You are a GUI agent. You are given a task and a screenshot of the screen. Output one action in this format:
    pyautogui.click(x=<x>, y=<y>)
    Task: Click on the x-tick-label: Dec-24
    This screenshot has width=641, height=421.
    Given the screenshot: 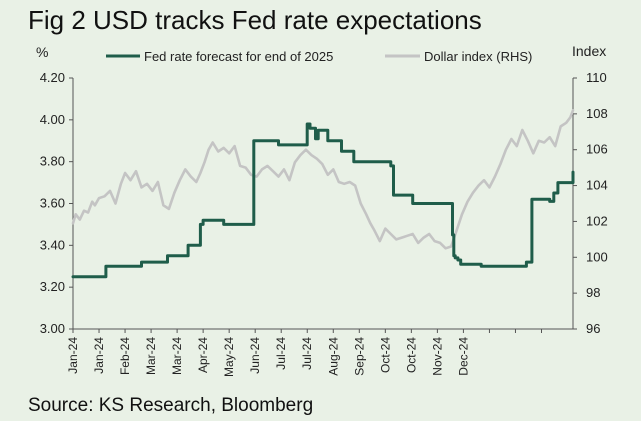 What is the action you would take?
    pyautogui.click(x=463, y=356)
    